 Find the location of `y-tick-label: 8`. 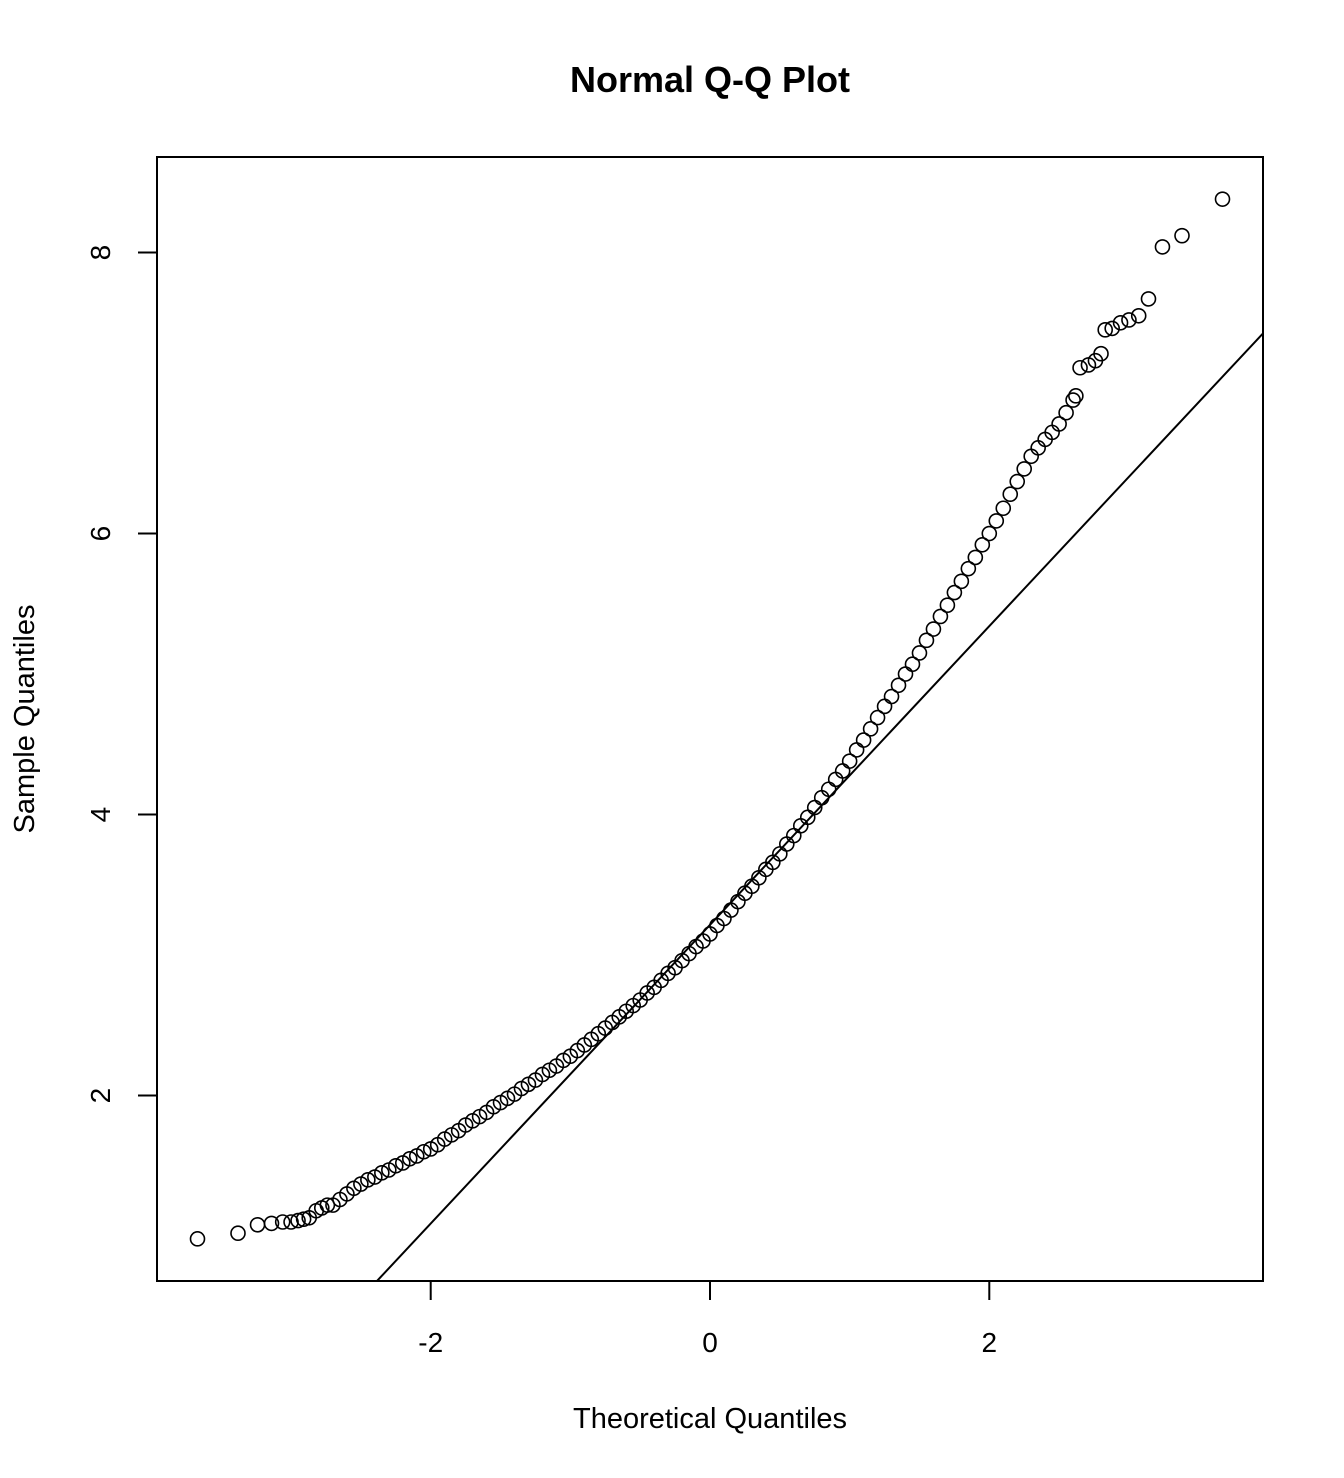

y-tick-label: 8 is located at coordinates (100, 253).